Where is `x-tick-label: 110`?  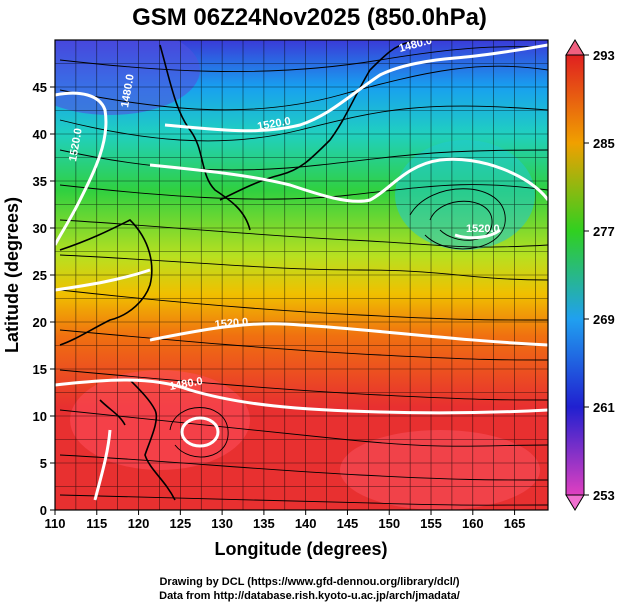 x-tick-label: 110 is located at coordinates (55, 523).